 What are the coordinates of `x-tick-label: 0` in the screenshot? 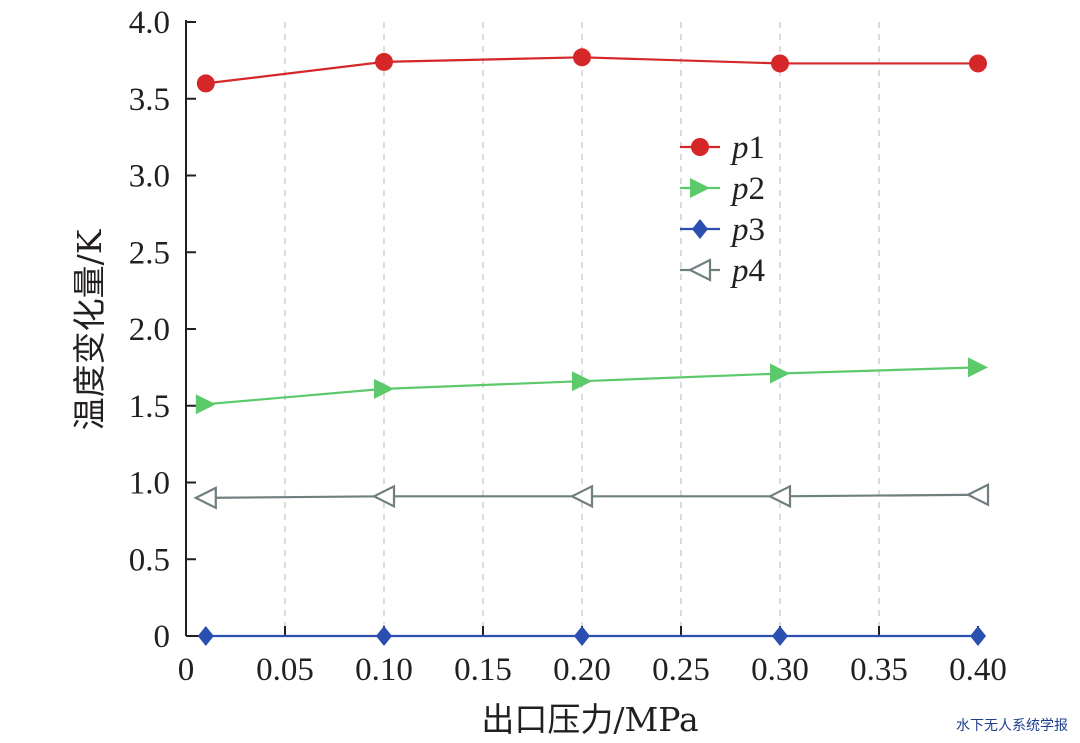 It's located at (186, 670).